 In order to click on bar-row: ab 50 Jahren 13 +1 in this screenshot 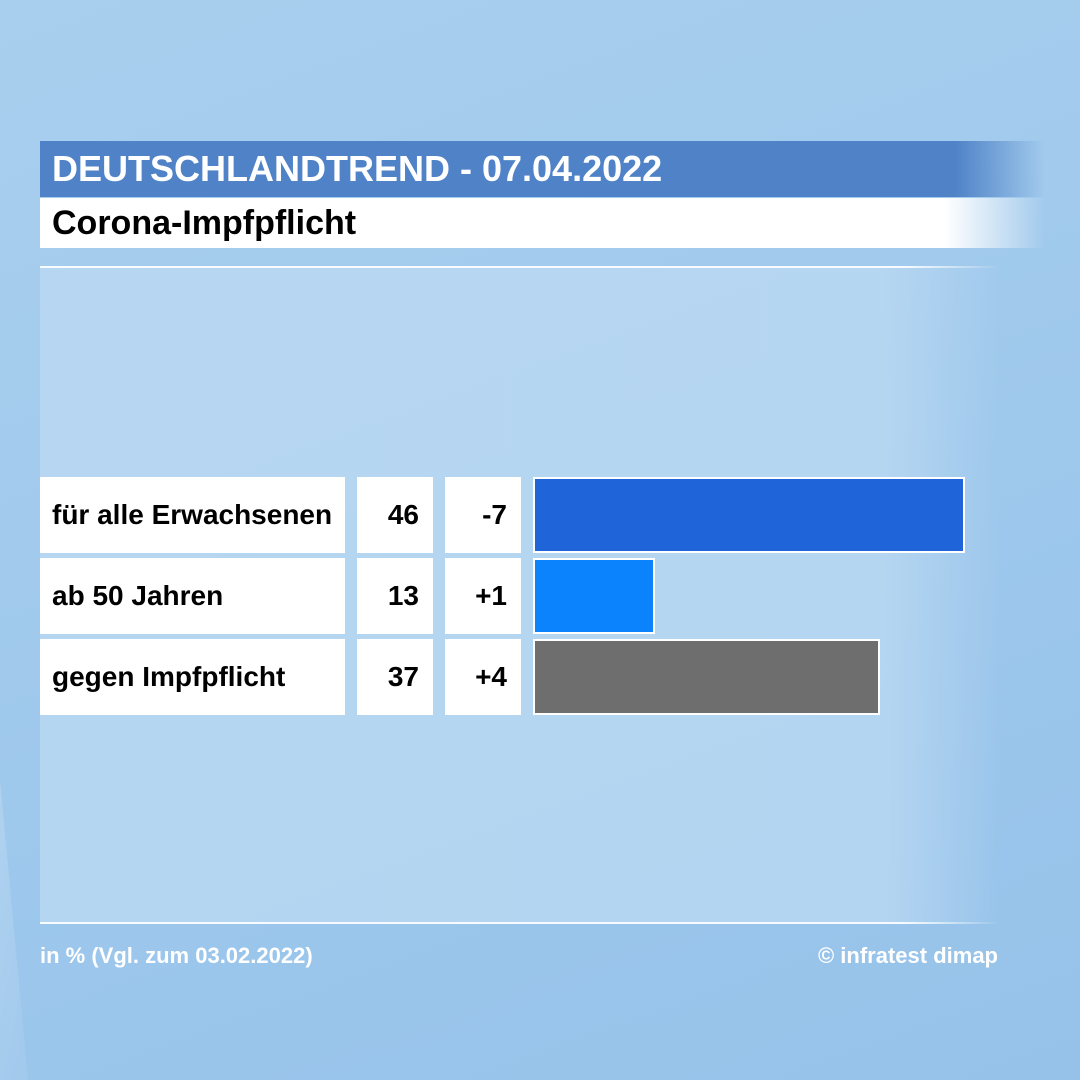, I will do `click(505, 596)`.